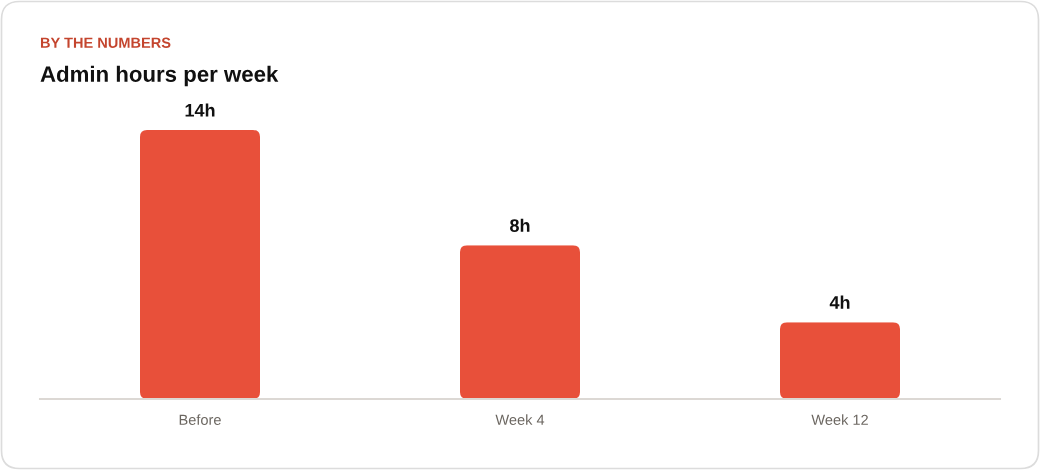 Image resolution: width=1040 pixels, height=470 pixels. I want to click on data-label: 4h, so click(839, 302).